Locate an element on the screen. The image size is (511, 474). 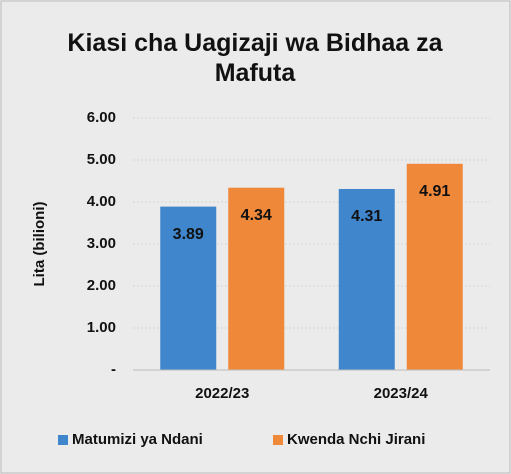
y-tick-label: - is located at coordinates (113, 369).